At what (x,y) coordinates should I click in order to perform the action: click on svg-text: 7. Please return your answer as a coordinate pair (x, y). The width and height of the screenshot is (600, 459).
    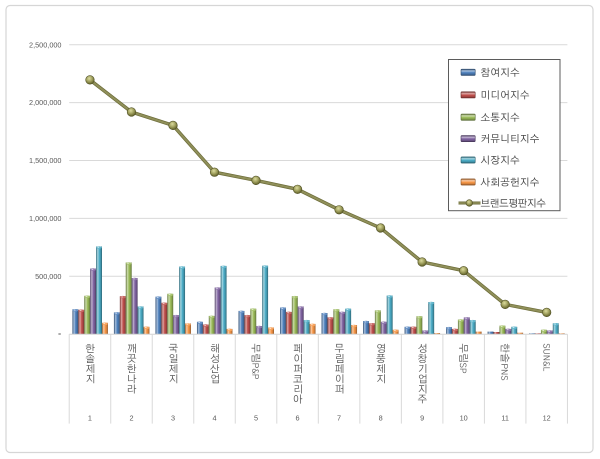
    Looking at the image, I should click on (339, 417).